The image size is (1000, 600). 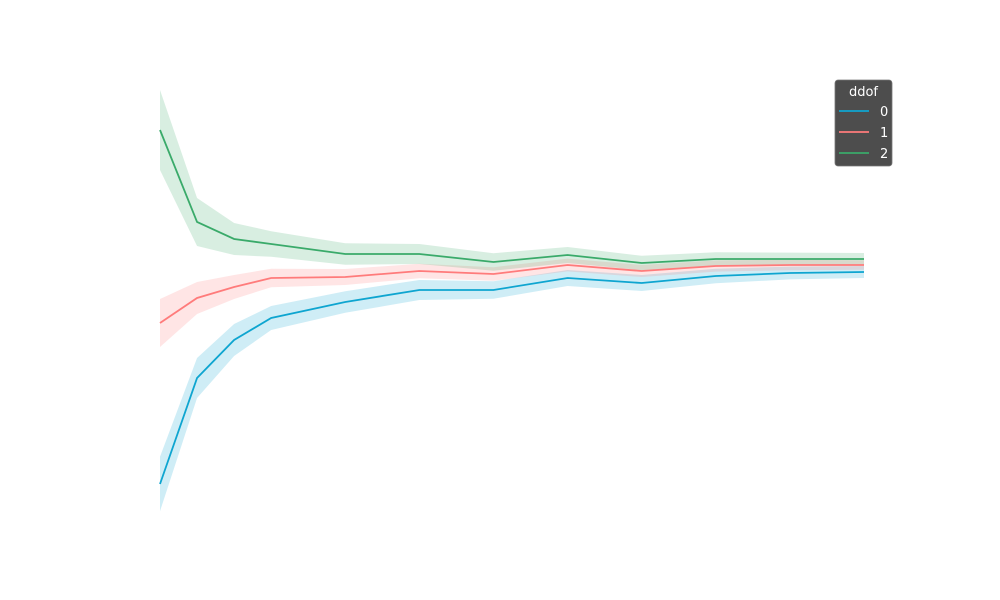 I want to click on legend-label: 2, so click(x=884, y=154).